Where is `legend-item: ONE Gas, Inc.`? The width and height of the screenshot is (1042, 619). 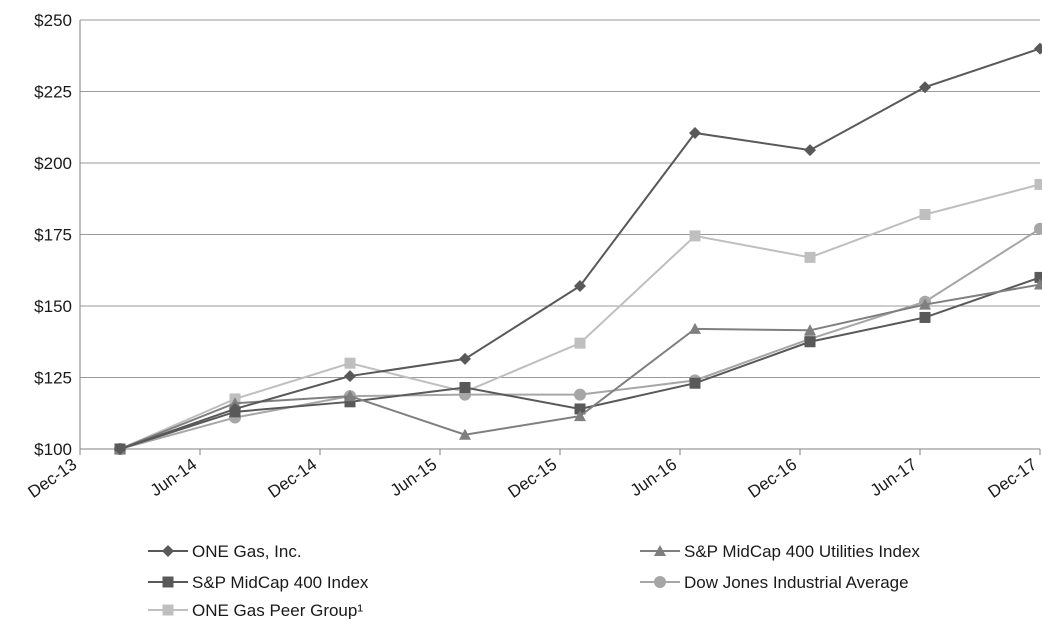
legend-item: ONE Gas, Inc. is located at coordinates (225, 551).